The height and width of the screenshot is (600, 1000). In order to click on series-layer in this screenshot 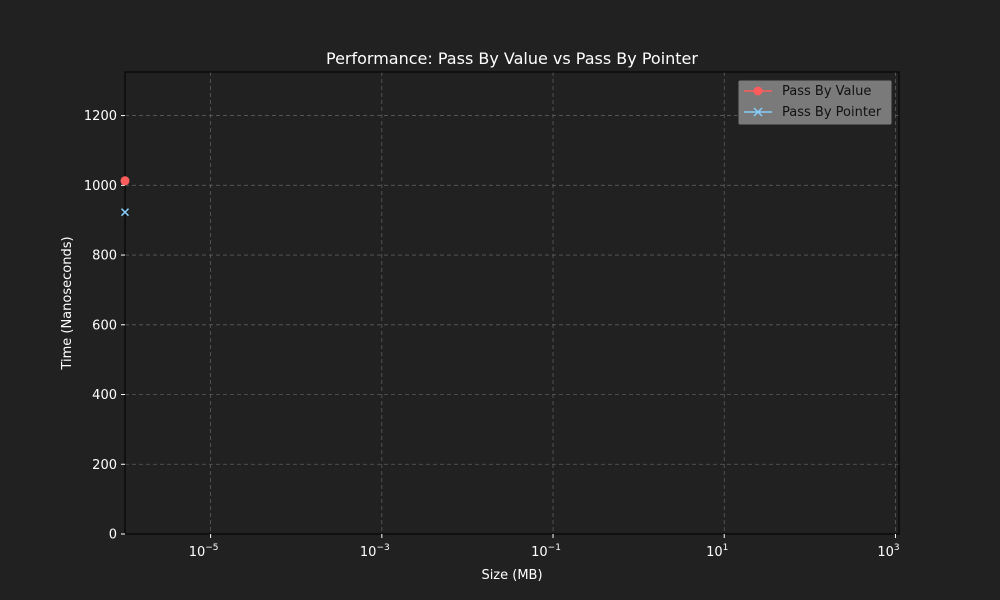, I will do `click(125, 196)`.